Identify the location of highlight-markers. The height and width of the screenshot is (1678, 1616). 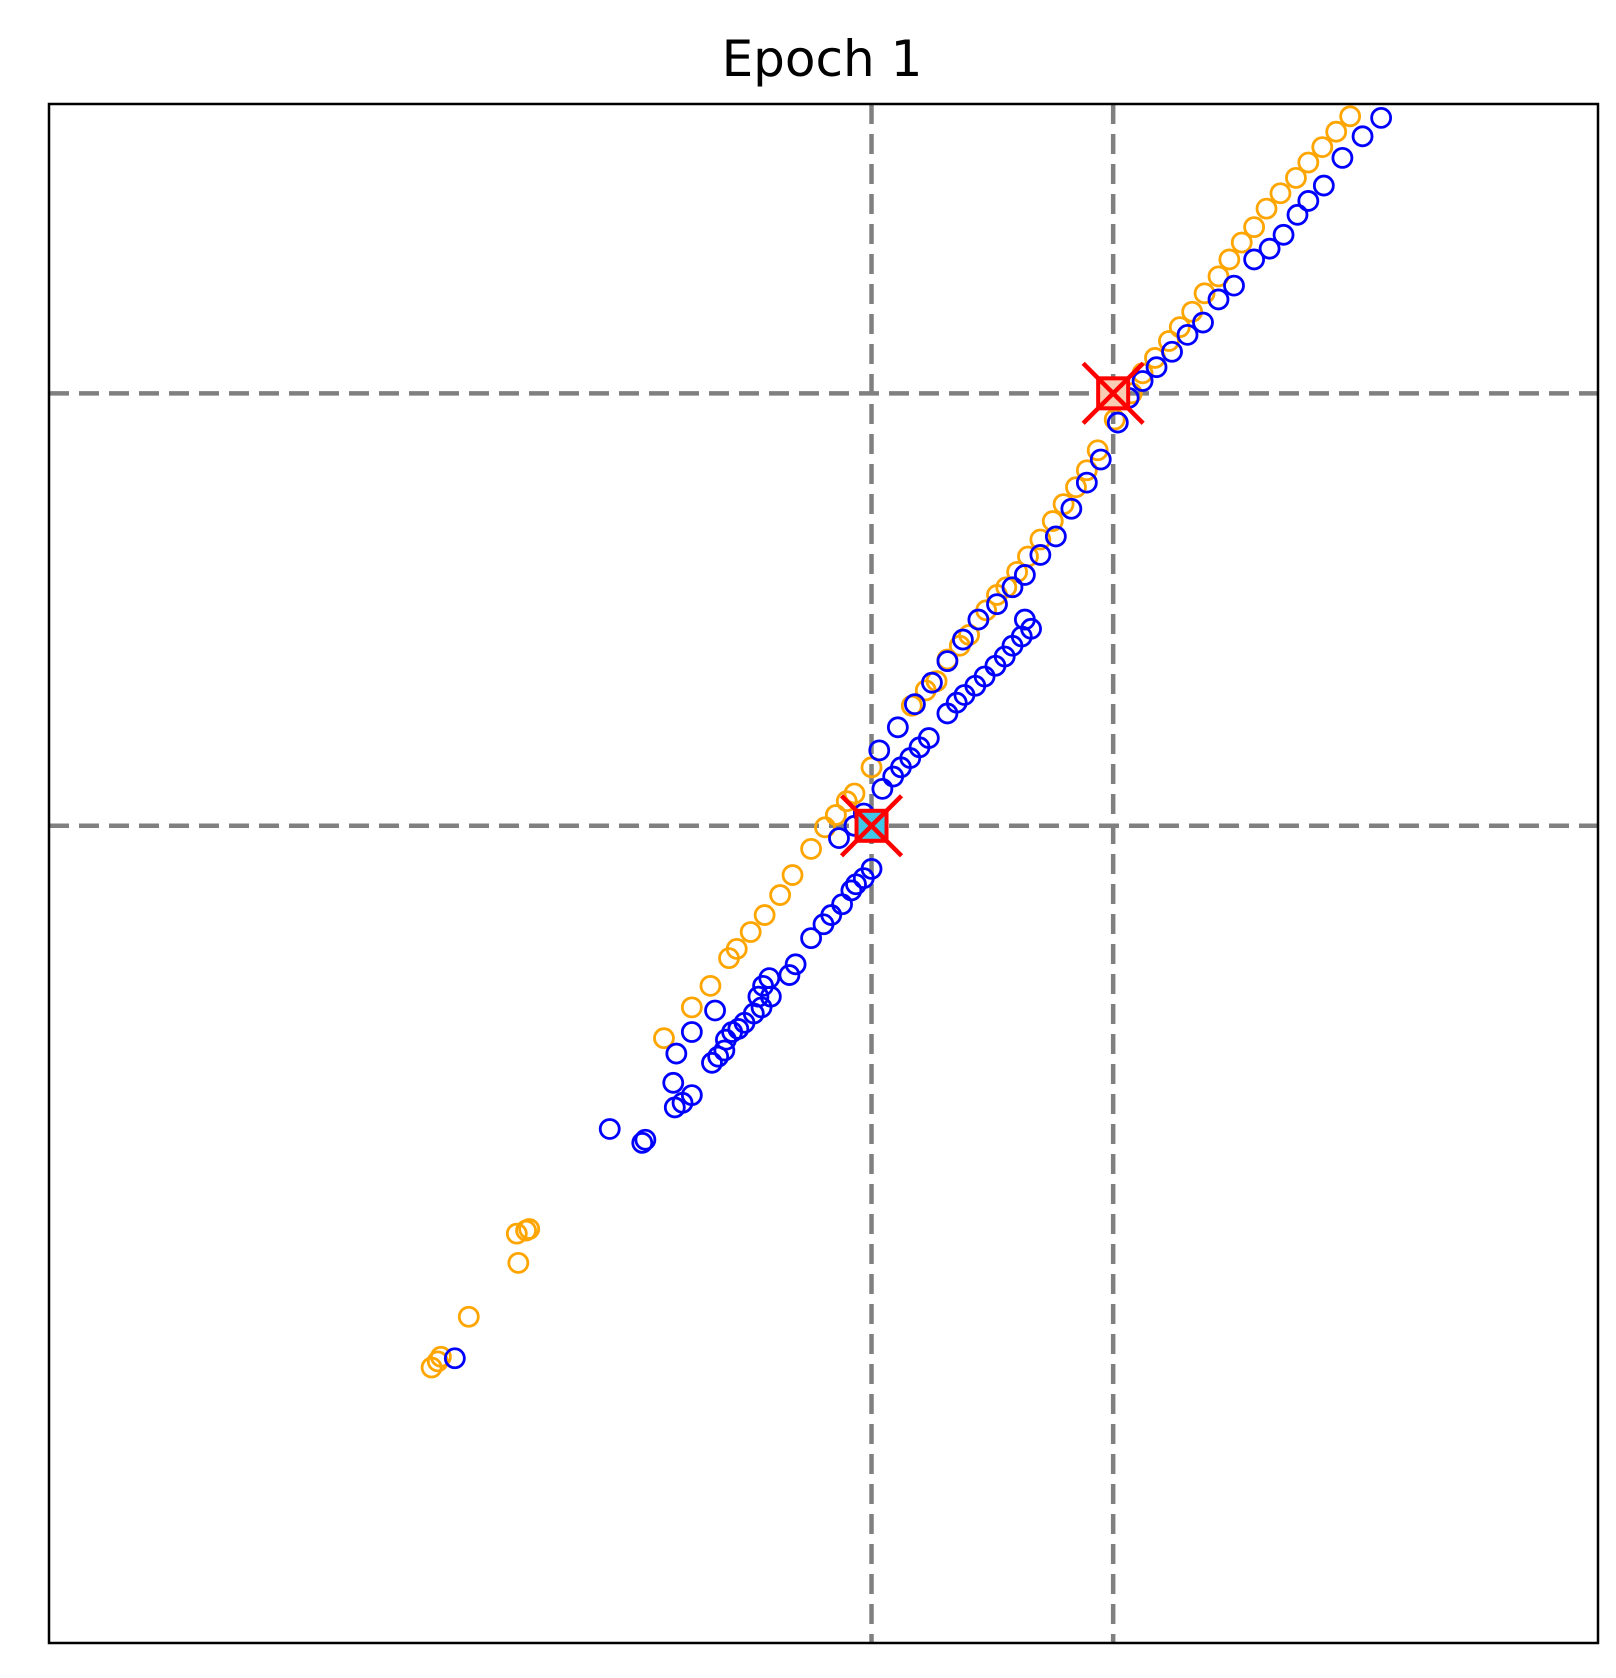
(992, 609).